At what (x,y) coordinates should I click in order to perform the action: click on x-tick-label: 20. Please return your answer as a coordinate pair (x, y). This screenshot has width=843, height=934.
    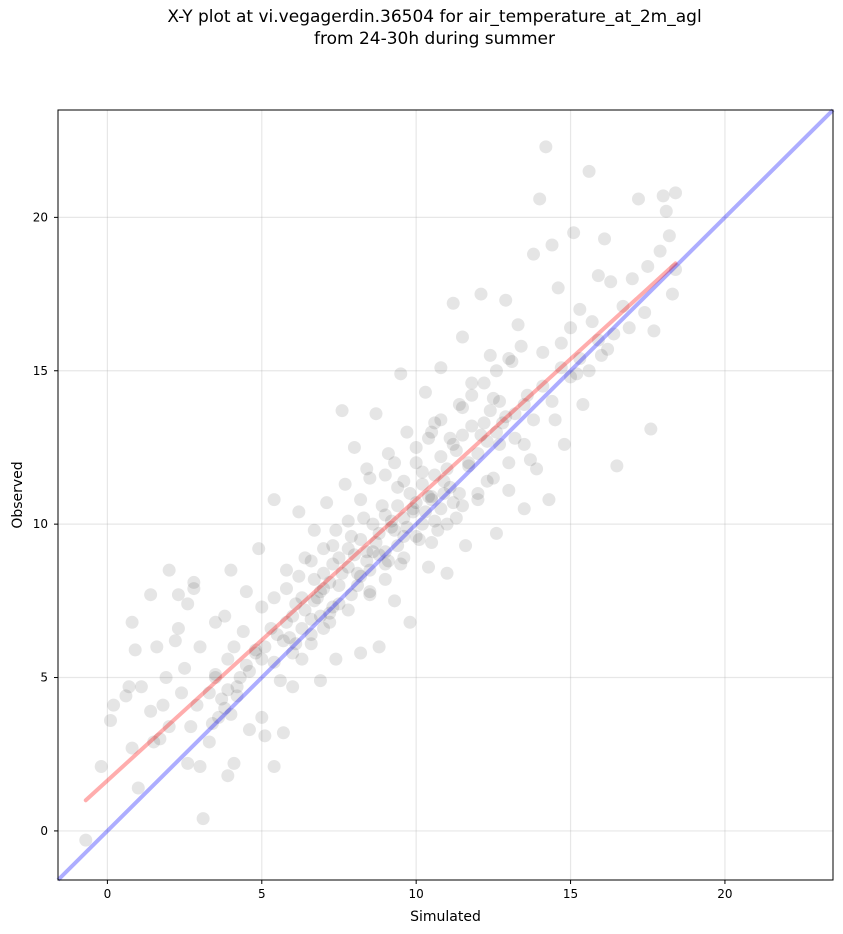
    Looking at the image, I should click on (724, 894).